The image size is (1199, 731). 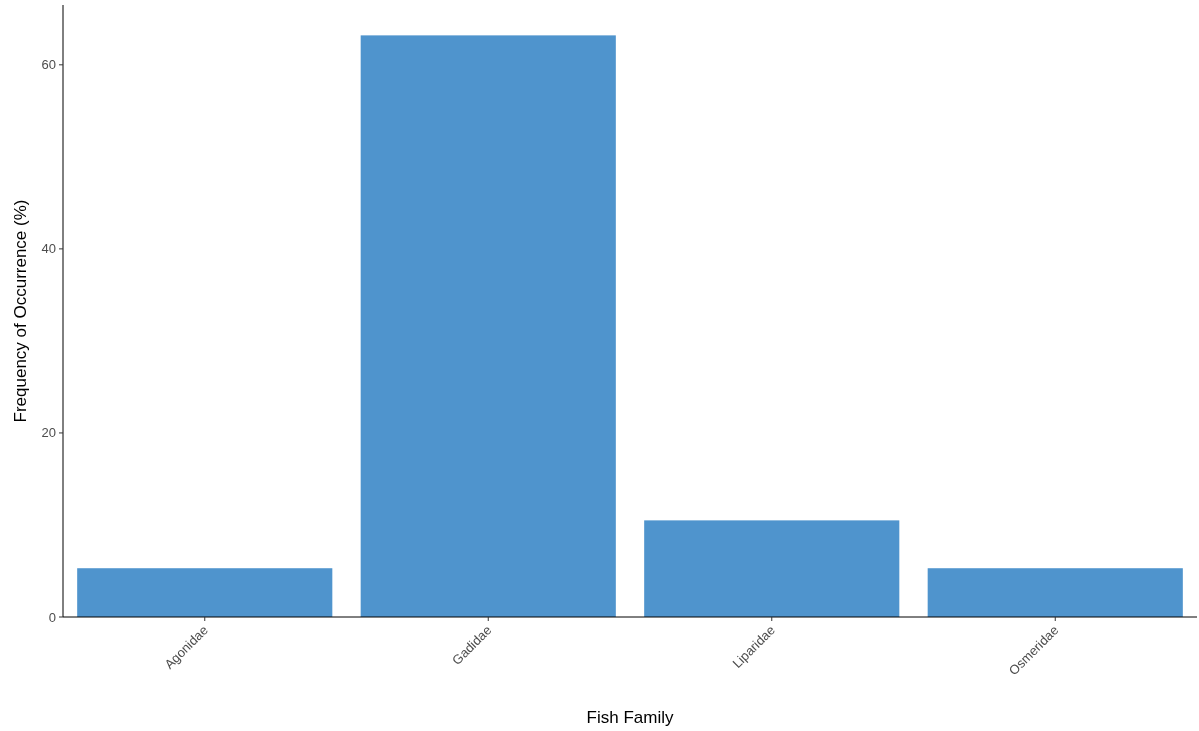 What do you see at coordinates (48, 249) in the screenshot?
I see `y-tick-label: 40` at bounding box center [48, 249].